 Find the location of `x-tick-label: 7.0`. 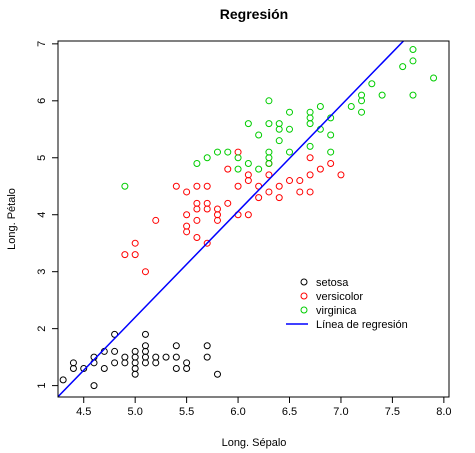

x-tick-label: 7.0 is located at coordinates (340, 412).